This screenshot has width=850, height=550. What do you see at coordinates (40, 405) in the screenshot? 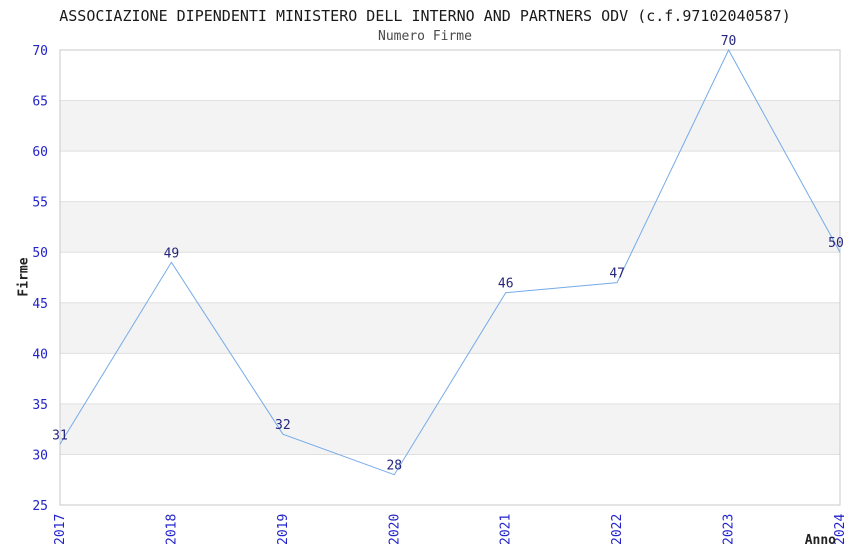
I see `y-tick-label: 35` at bounding box center [40, 405].